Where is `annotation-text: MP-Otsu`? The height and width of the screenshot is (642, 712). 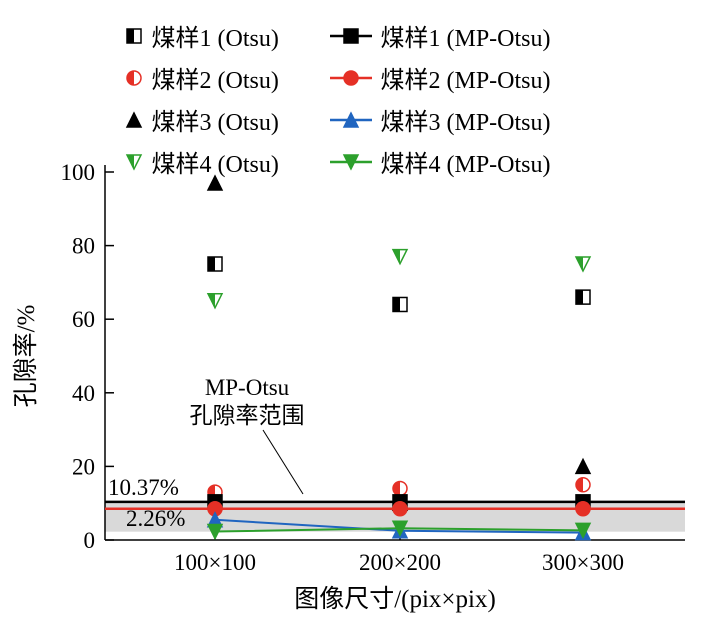
annotation-text: MP-Otsu is located at coordinates (247, 387).